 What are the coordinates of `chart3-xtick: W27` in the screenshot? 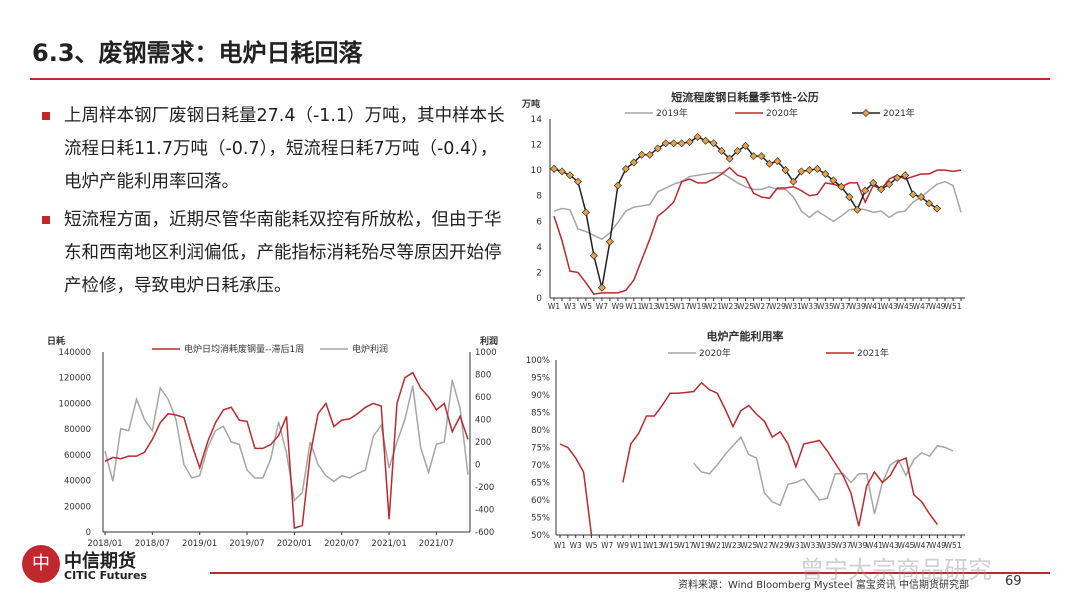 It's located at (764, 545).